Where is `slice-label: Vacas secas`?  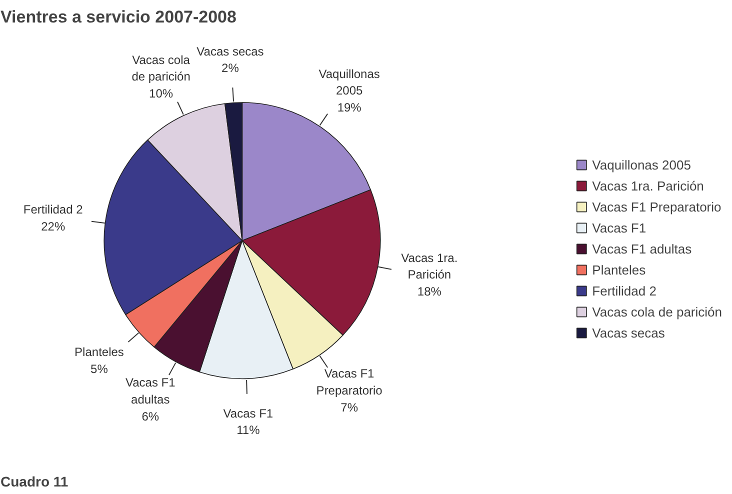 slice-label: Vacas secas is located at coordinates (230, 51).